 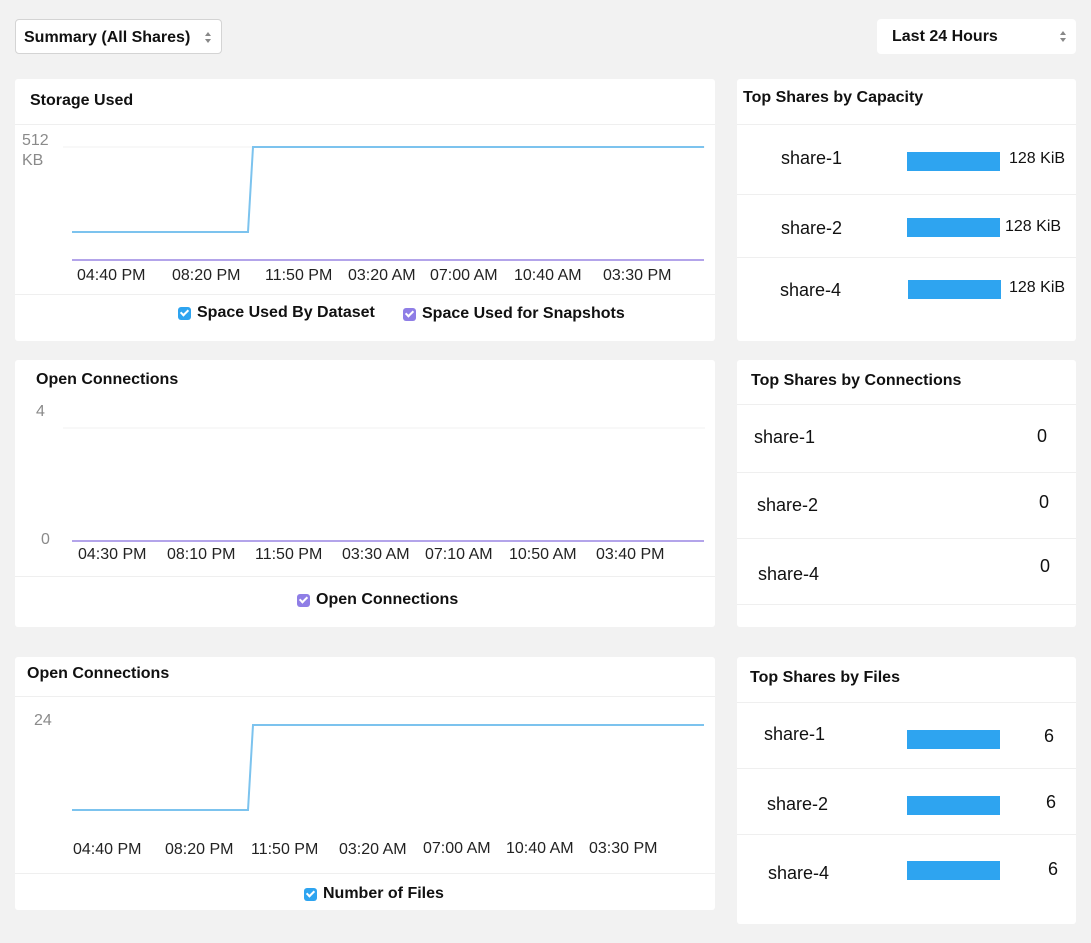 I want to click on card-title: Top Shares by Connections, so click(x=856, y=381).